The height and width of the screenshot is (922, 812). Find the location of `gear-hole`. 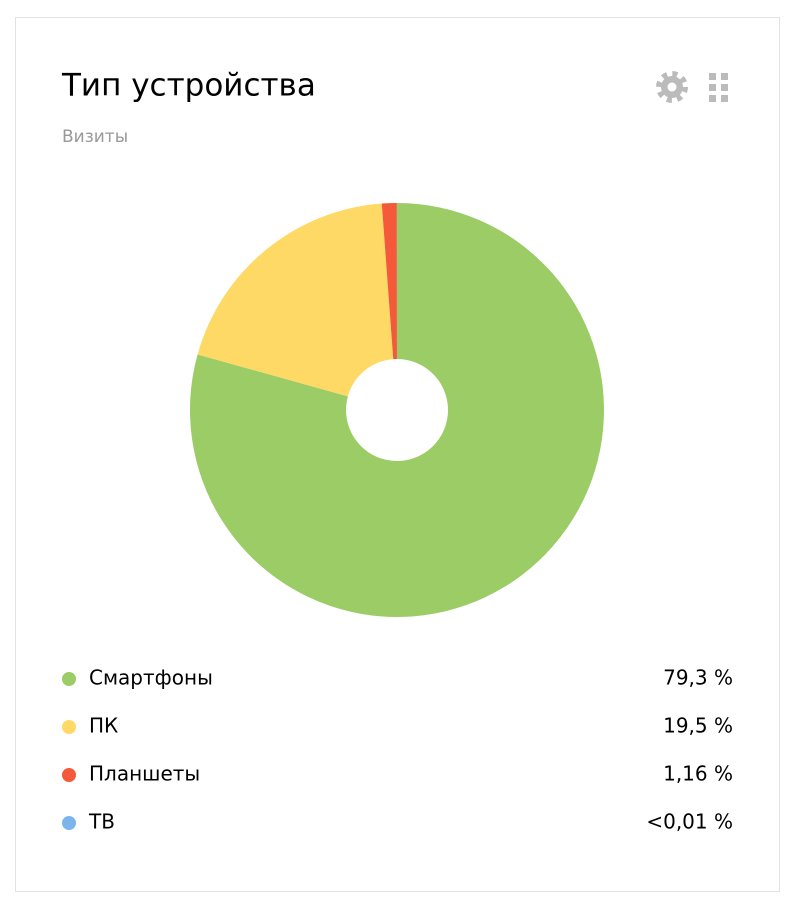

gear-hole is located at coordinates (672, 87).